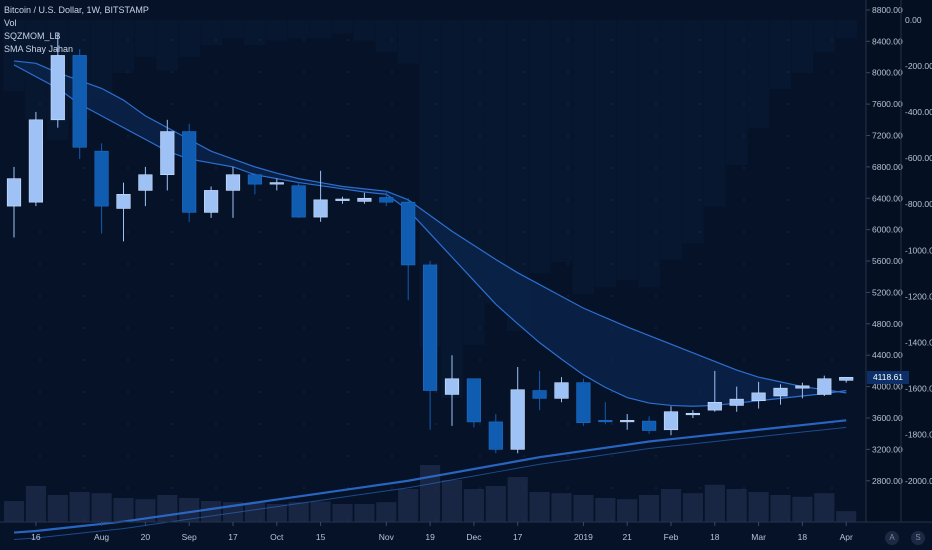  What do you see at coordinates (321, 537) in the screenshot?
I see `time-tick-label: 15` at bounding box center [321, 537].